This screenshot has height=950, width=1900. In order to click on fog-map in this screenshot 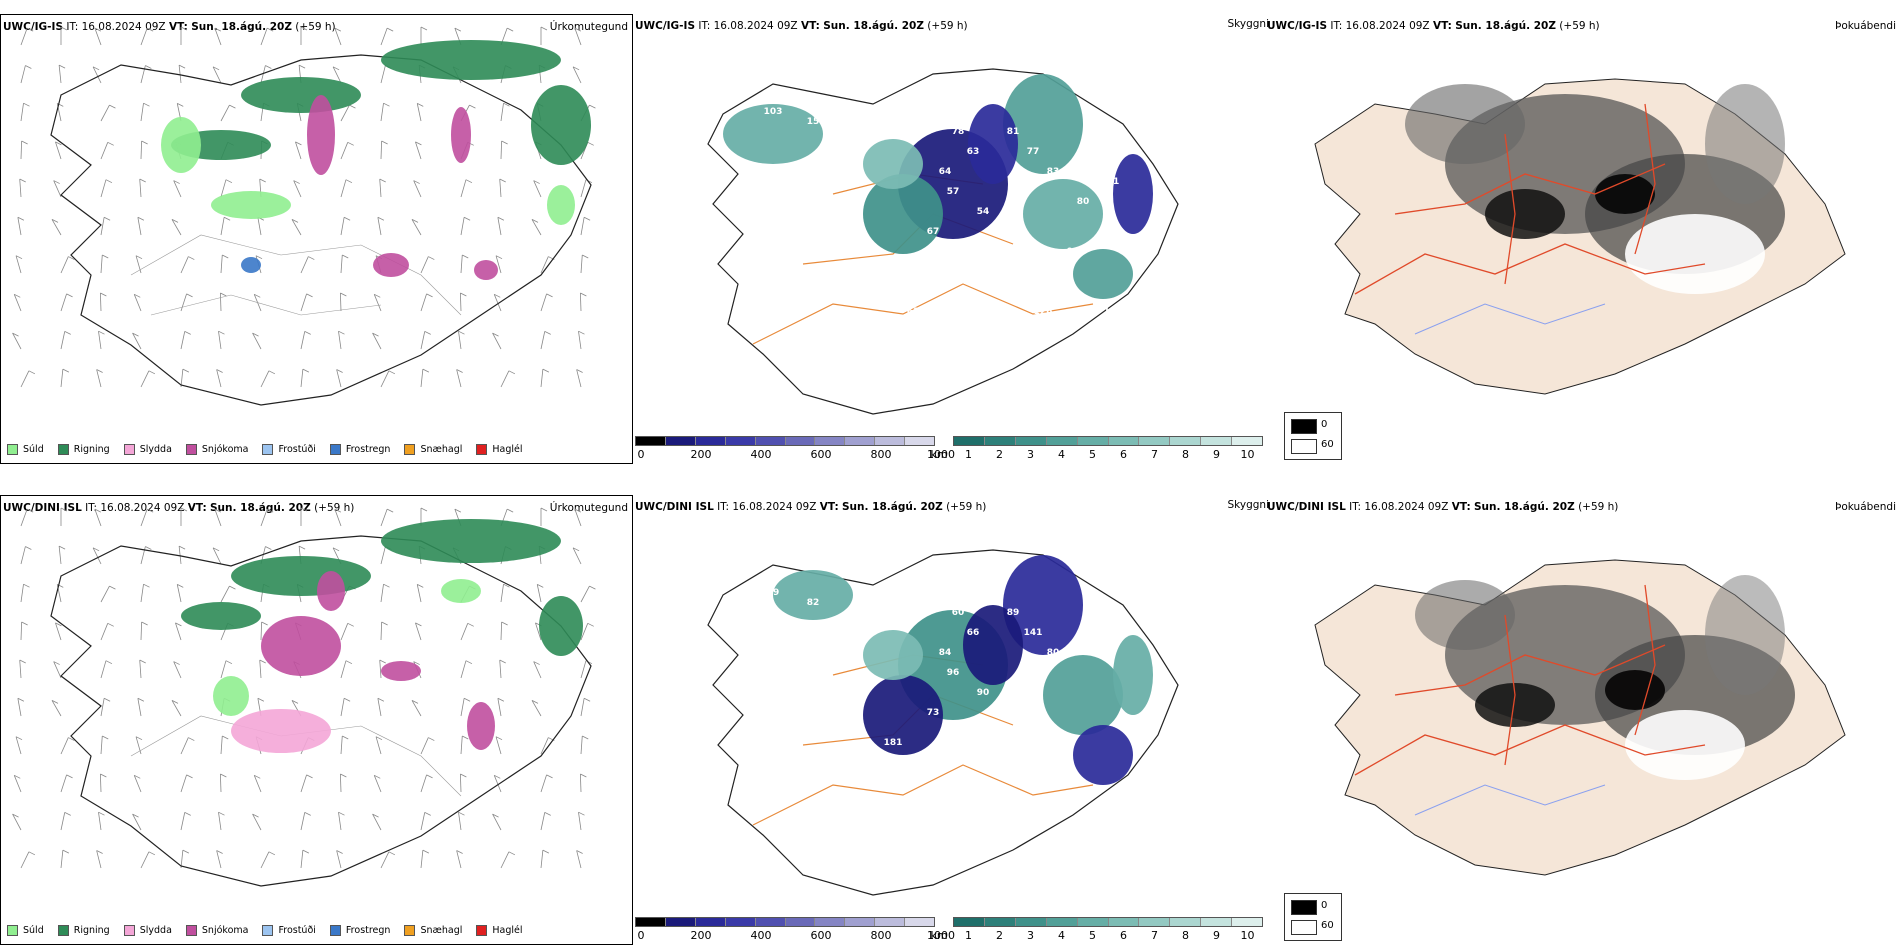, I will do `click(1580, 717)`.